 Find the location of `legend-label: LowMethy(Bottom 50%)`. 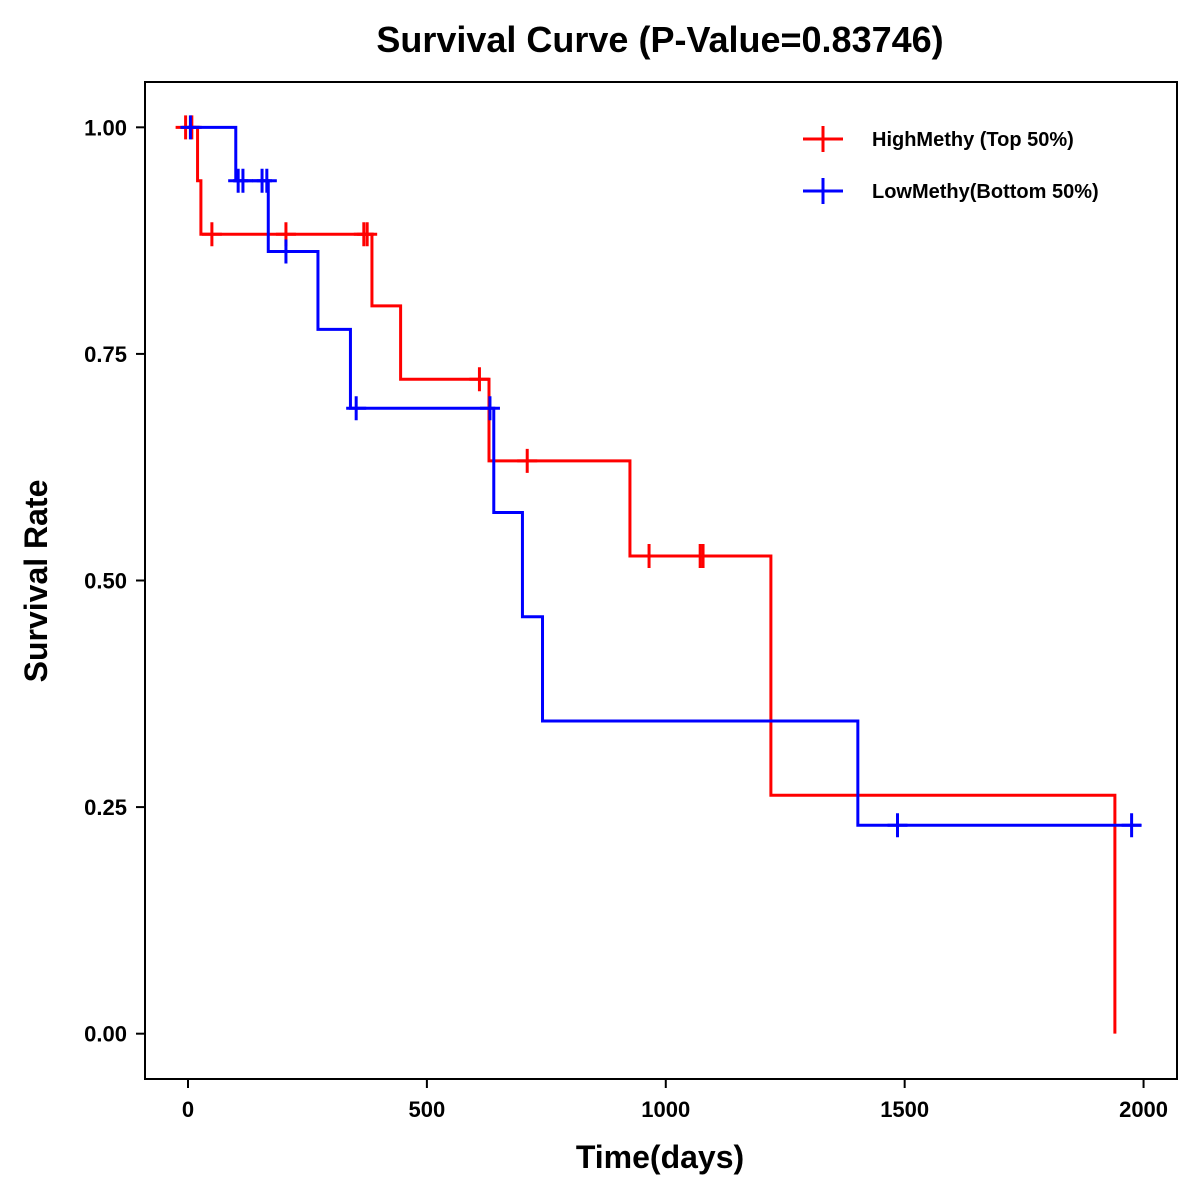

legend-label: LowMethy(Bottom 50%) is located at coordinates (985, 192).